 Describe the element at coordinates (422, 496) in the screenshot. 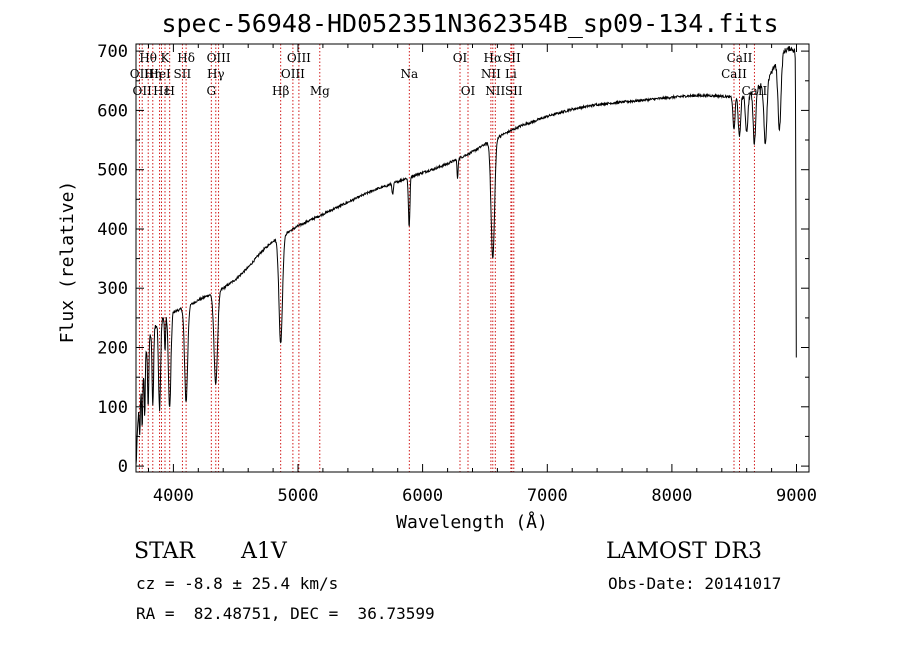

I see `x-tick-label-2: 6000` at that location.